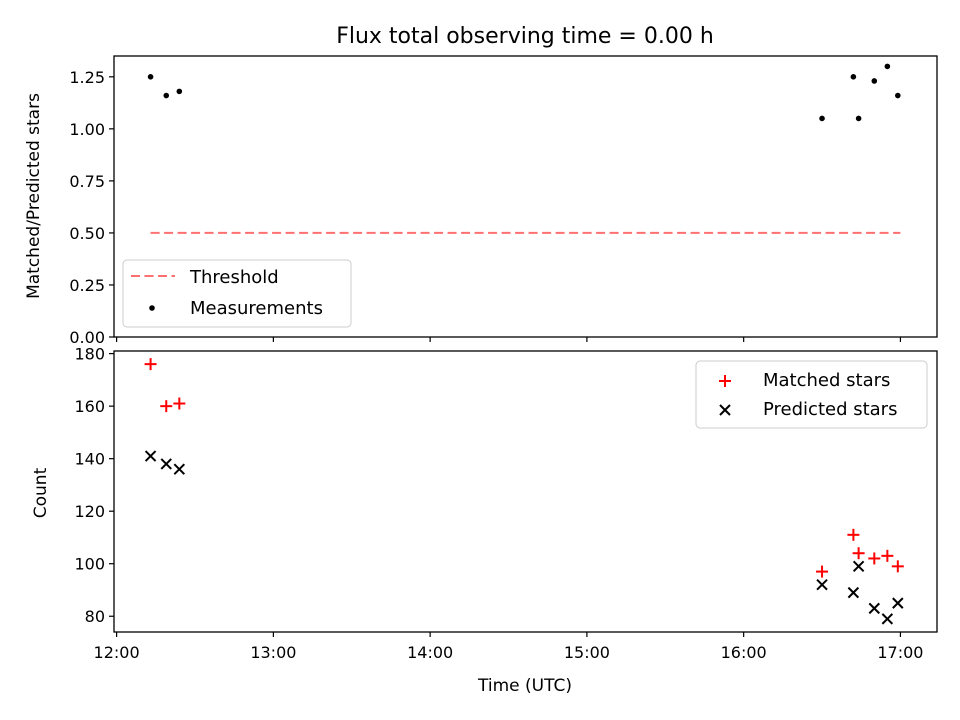 This screenshot has width=960, height=720. I want to click on top-y-tick-label: 0.50, so click(87, 233).